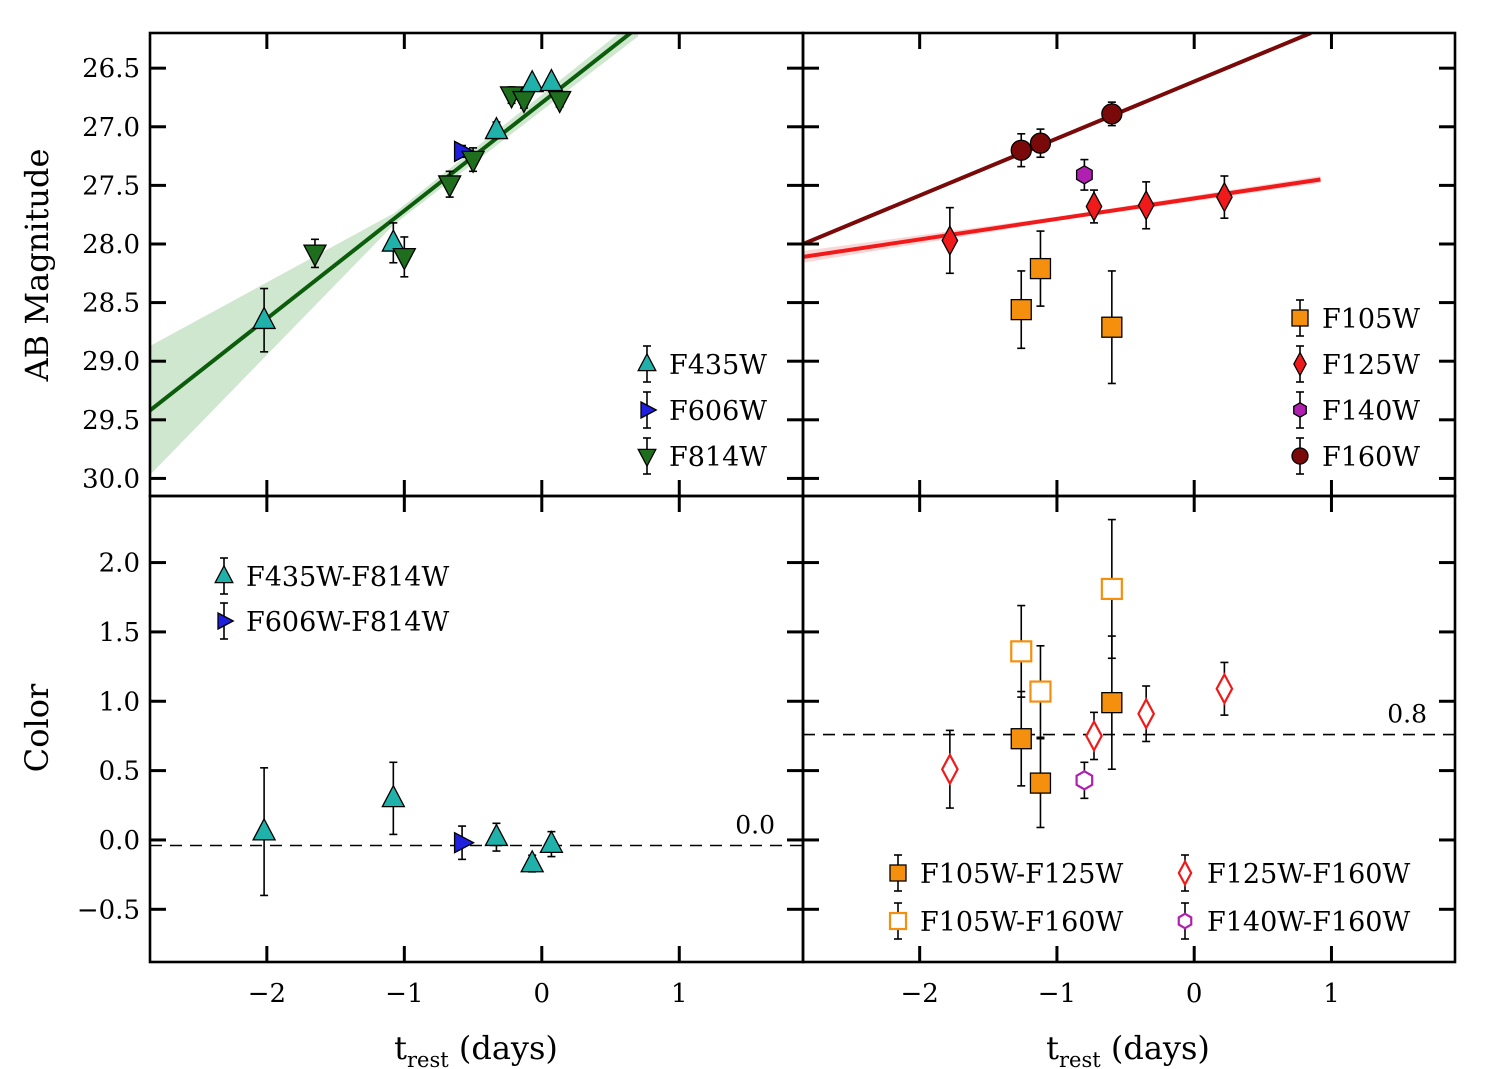 This screenshot has height=1069, width=1500. I want to click on legend-label-f105w-f125w: F105W-F125W, so click(1021, 874).